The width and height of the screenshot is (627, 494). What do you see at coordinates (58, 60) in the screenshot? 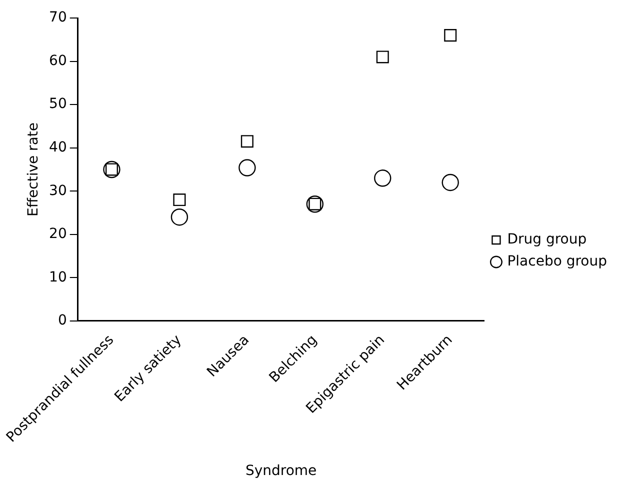
I see `y-tick-label: 60` at bounding box center [58, 60].